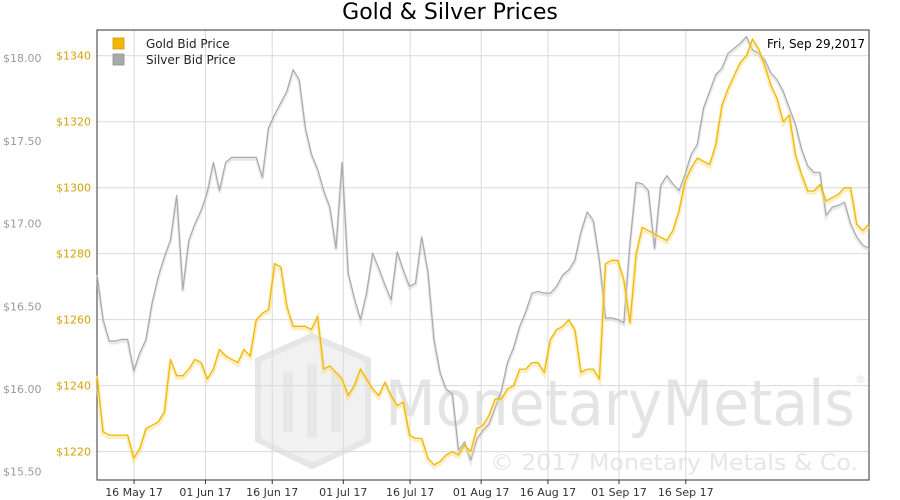 The height and width of the screenshot is (500, 900). I want to click on gold-tick-label: $1320, so click(73, 122).